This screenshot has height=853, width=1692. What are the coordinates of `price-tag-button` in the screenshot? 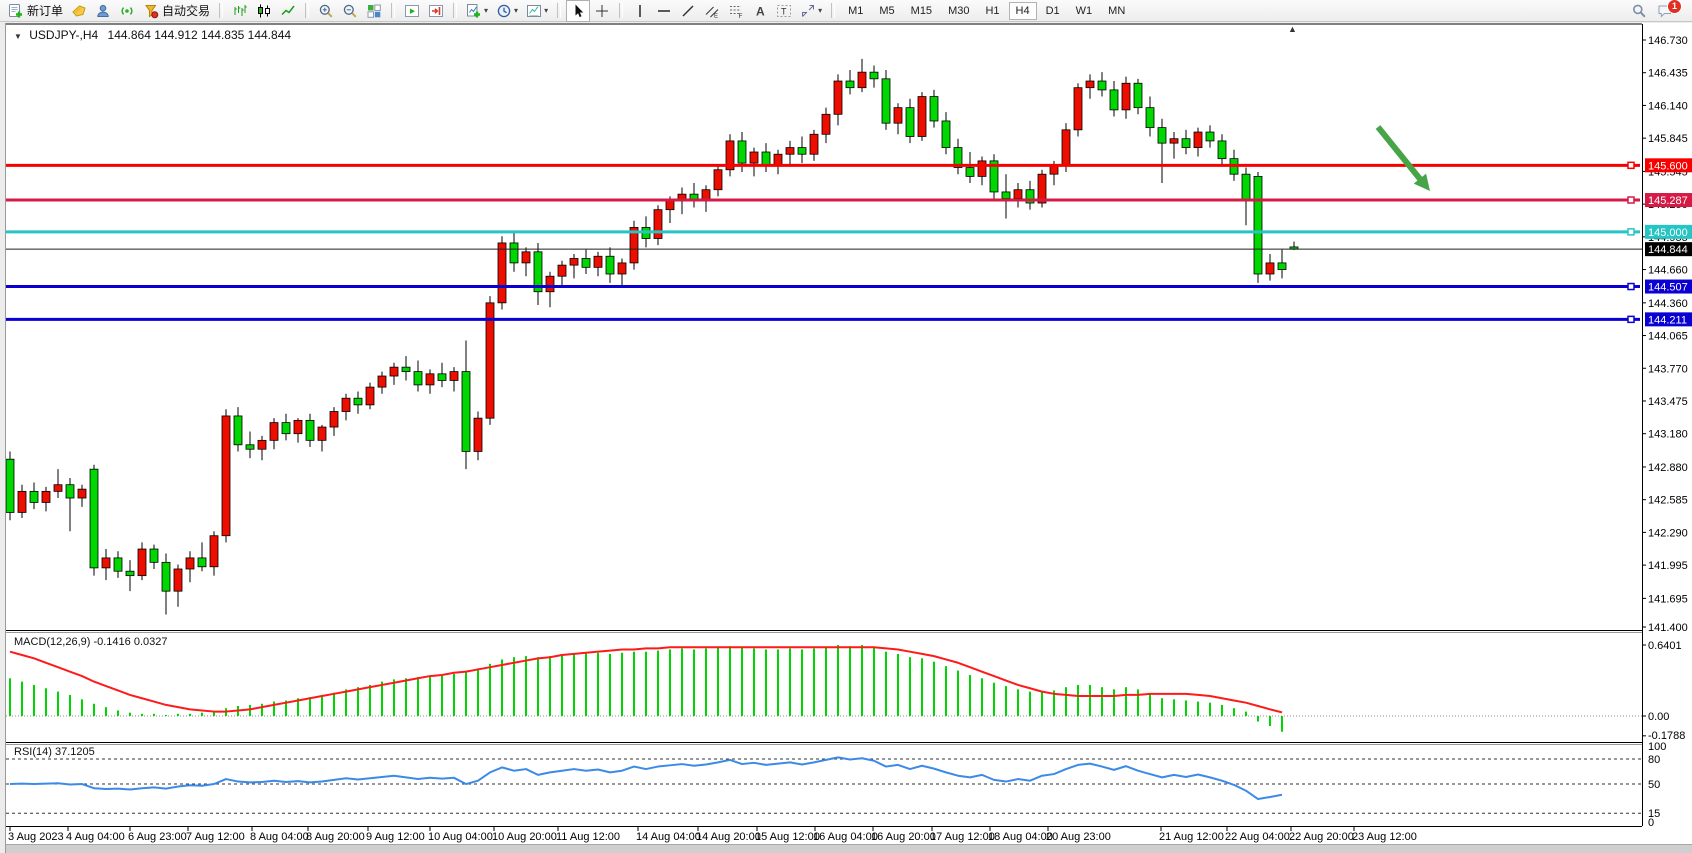 It's located at (79, 11).